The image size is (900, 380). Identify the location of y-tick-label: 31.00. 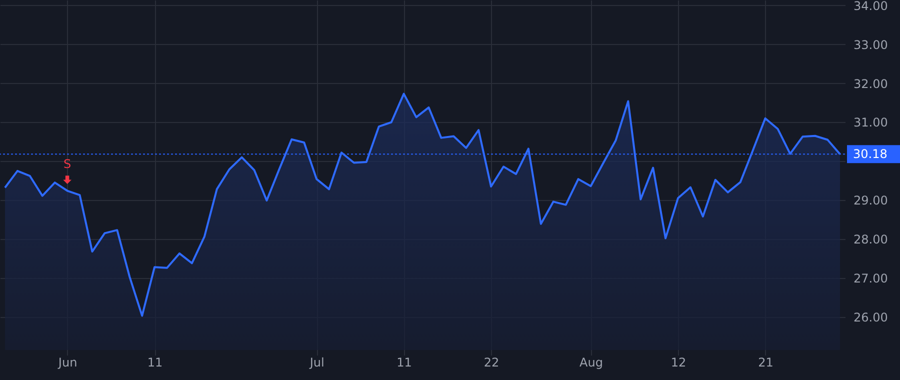
(871, 123).